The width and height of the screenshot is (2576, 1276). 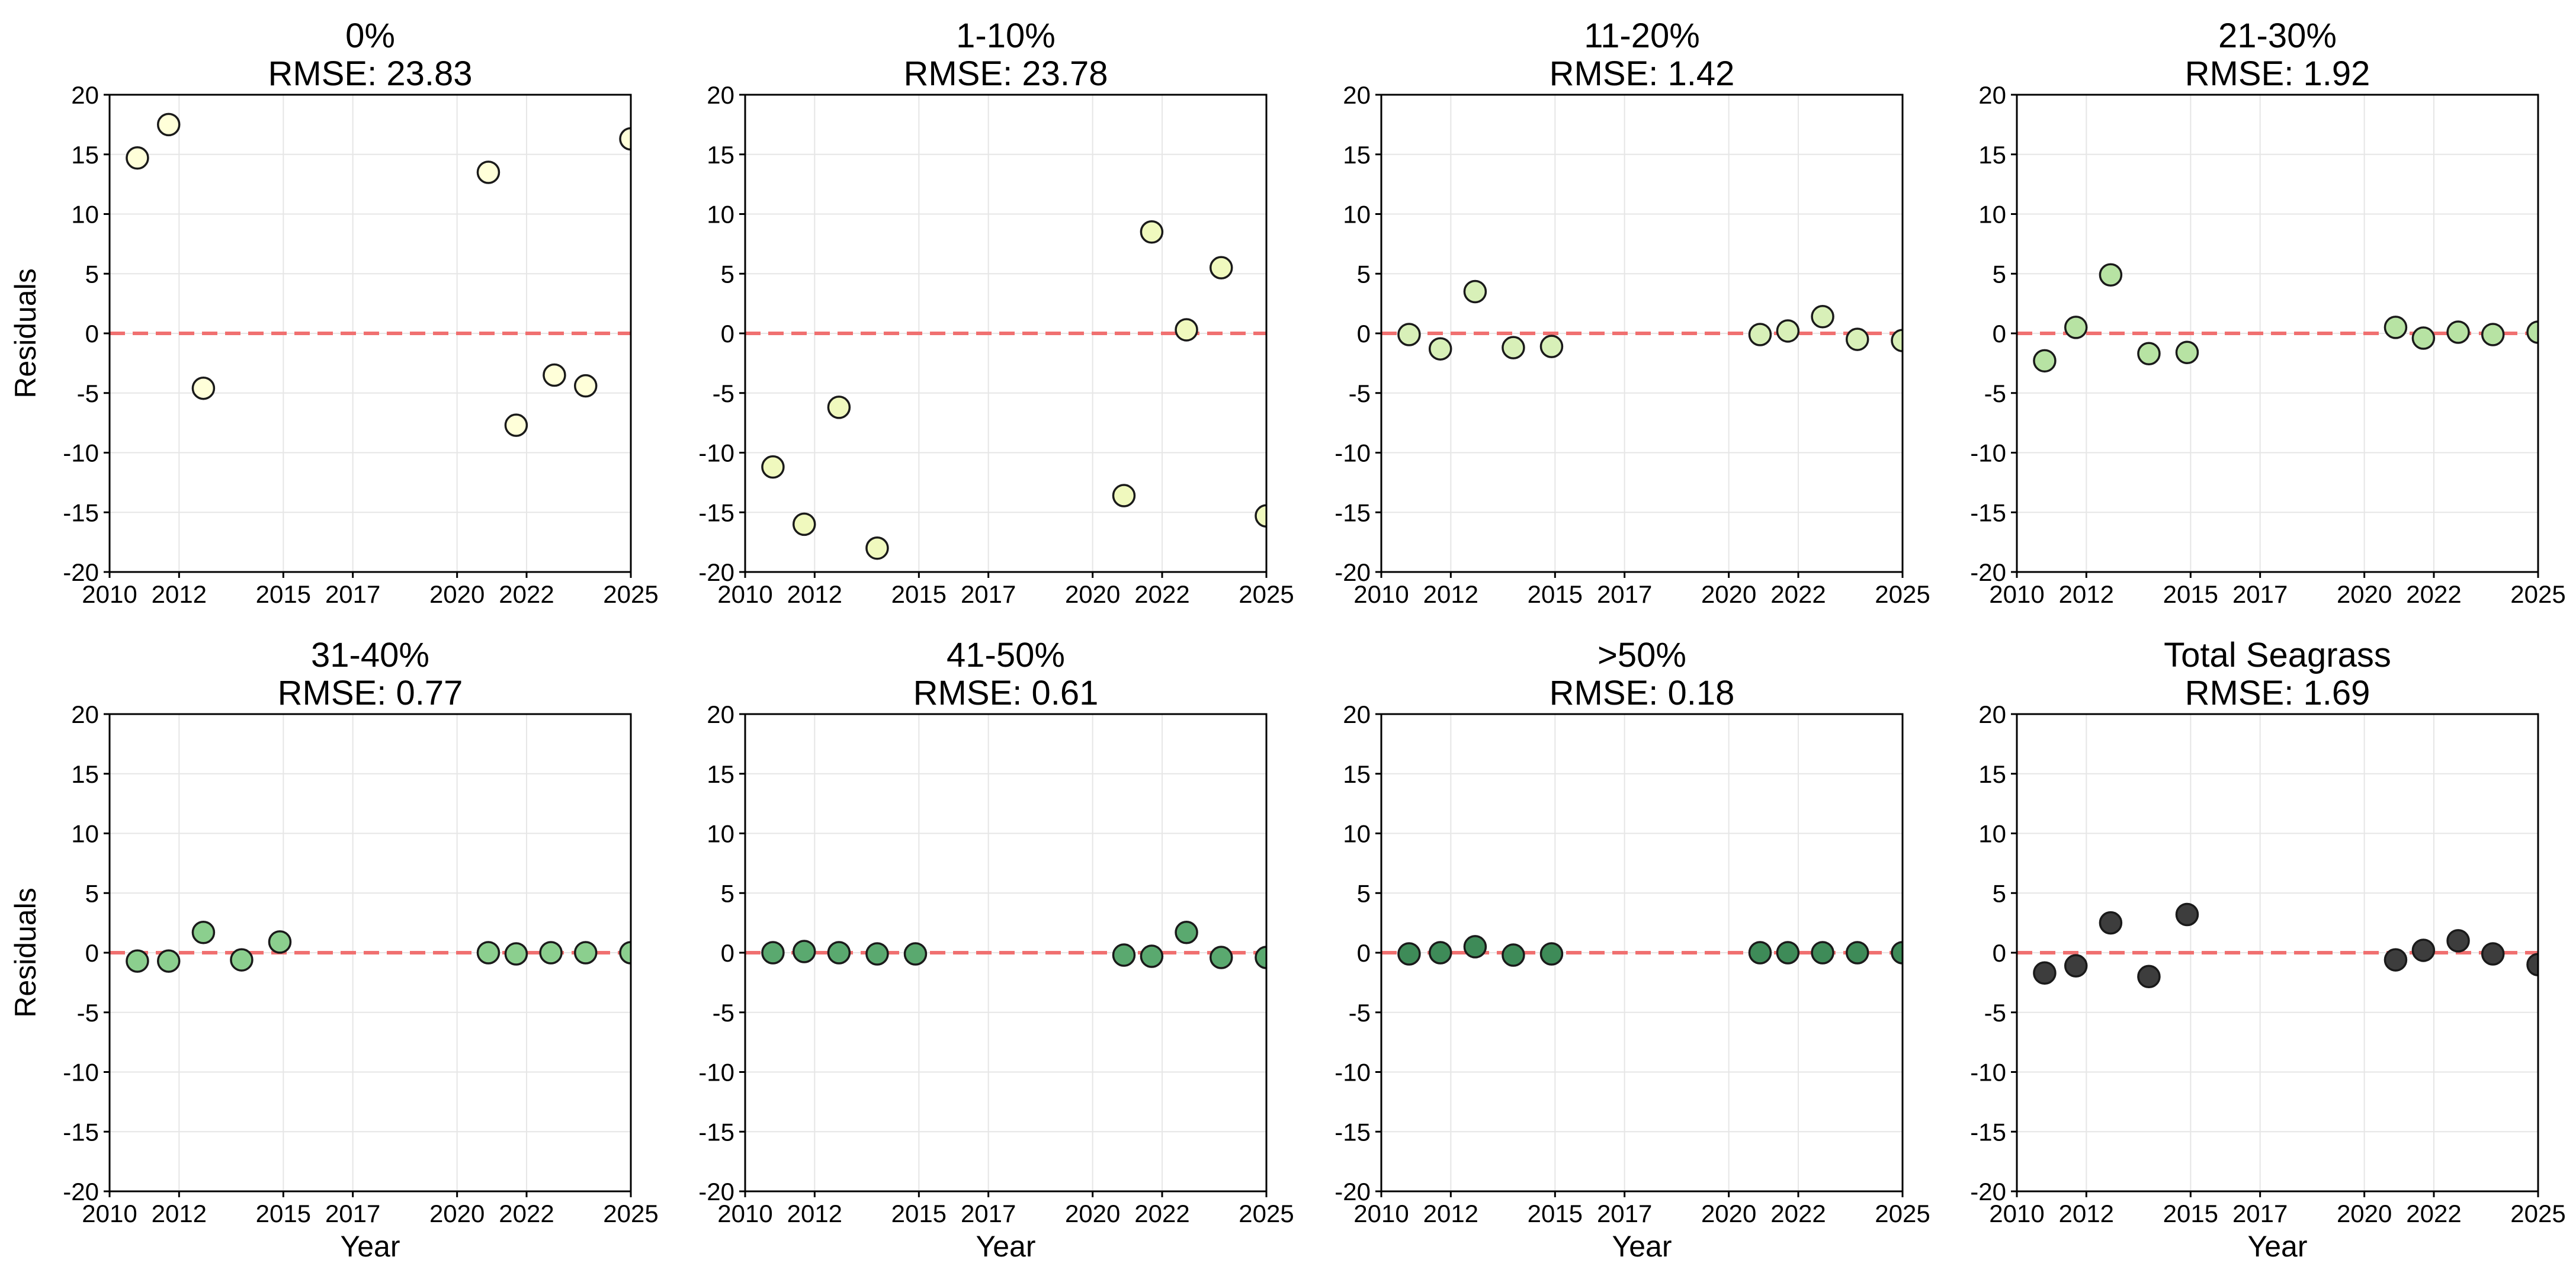 What do you see at coordinates (1729, 594) in the screenshot?
I see `x-tick-label: 2020` at bounding box center [1729, 594].